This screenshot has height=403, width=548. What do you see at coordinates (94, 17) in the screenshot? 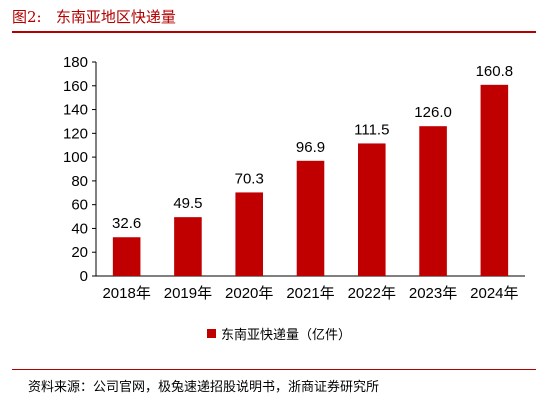
I see `figure-title: 图2: 东南亚地区快递量` at bounding box center [94, 17].